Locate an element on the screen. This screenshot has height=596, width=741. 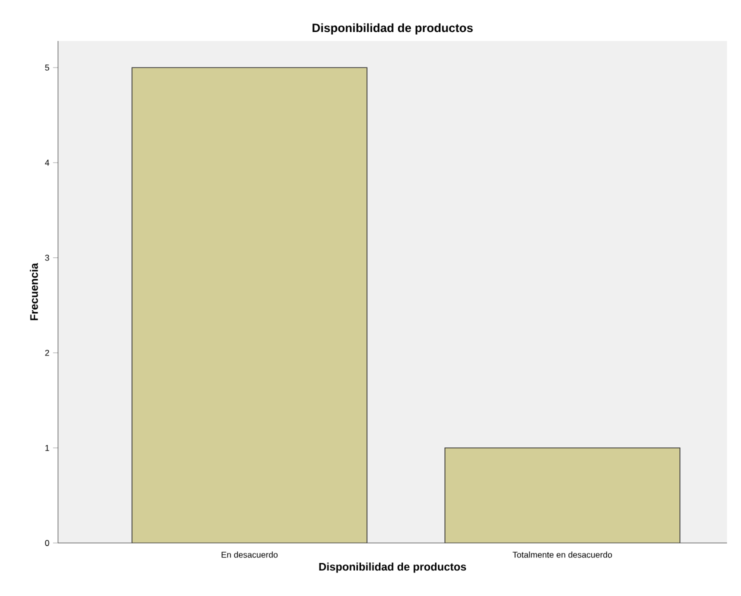
x-tick-label: En desacuerdo is located at coordinates (250, 555).